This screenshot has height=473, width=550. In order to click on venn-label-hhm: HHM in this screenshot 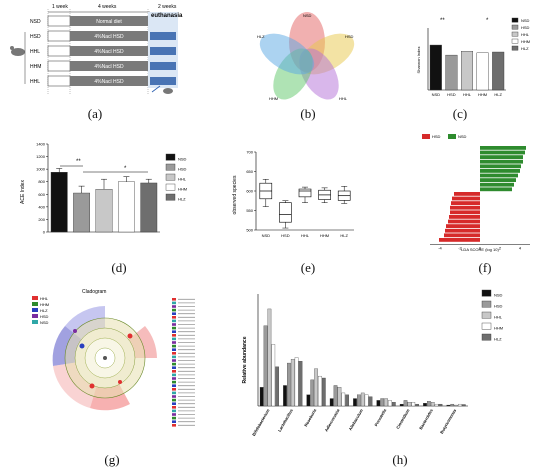, I will do `click(273, 98)`.